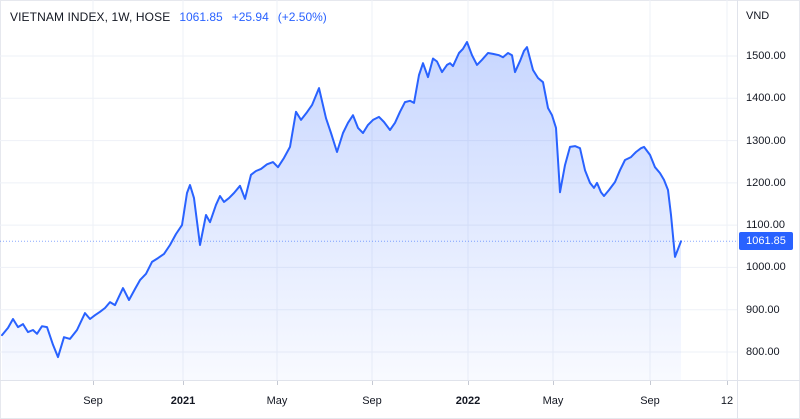  I want to click on price-tick-label: 1100.00, so click(765, 225).